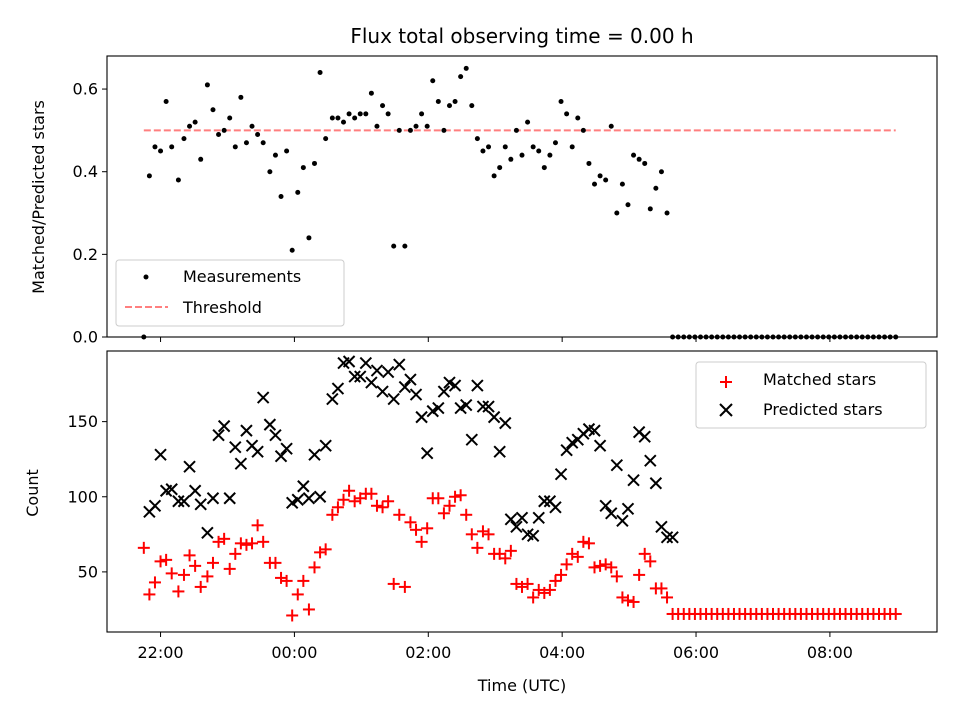 Image resolution: width=960 pixels, height=720 pixels. I want to click on bottom-x-ticks: 22:00 00:00 02:00 04:00 06:00 08:00, so click(495, 647).